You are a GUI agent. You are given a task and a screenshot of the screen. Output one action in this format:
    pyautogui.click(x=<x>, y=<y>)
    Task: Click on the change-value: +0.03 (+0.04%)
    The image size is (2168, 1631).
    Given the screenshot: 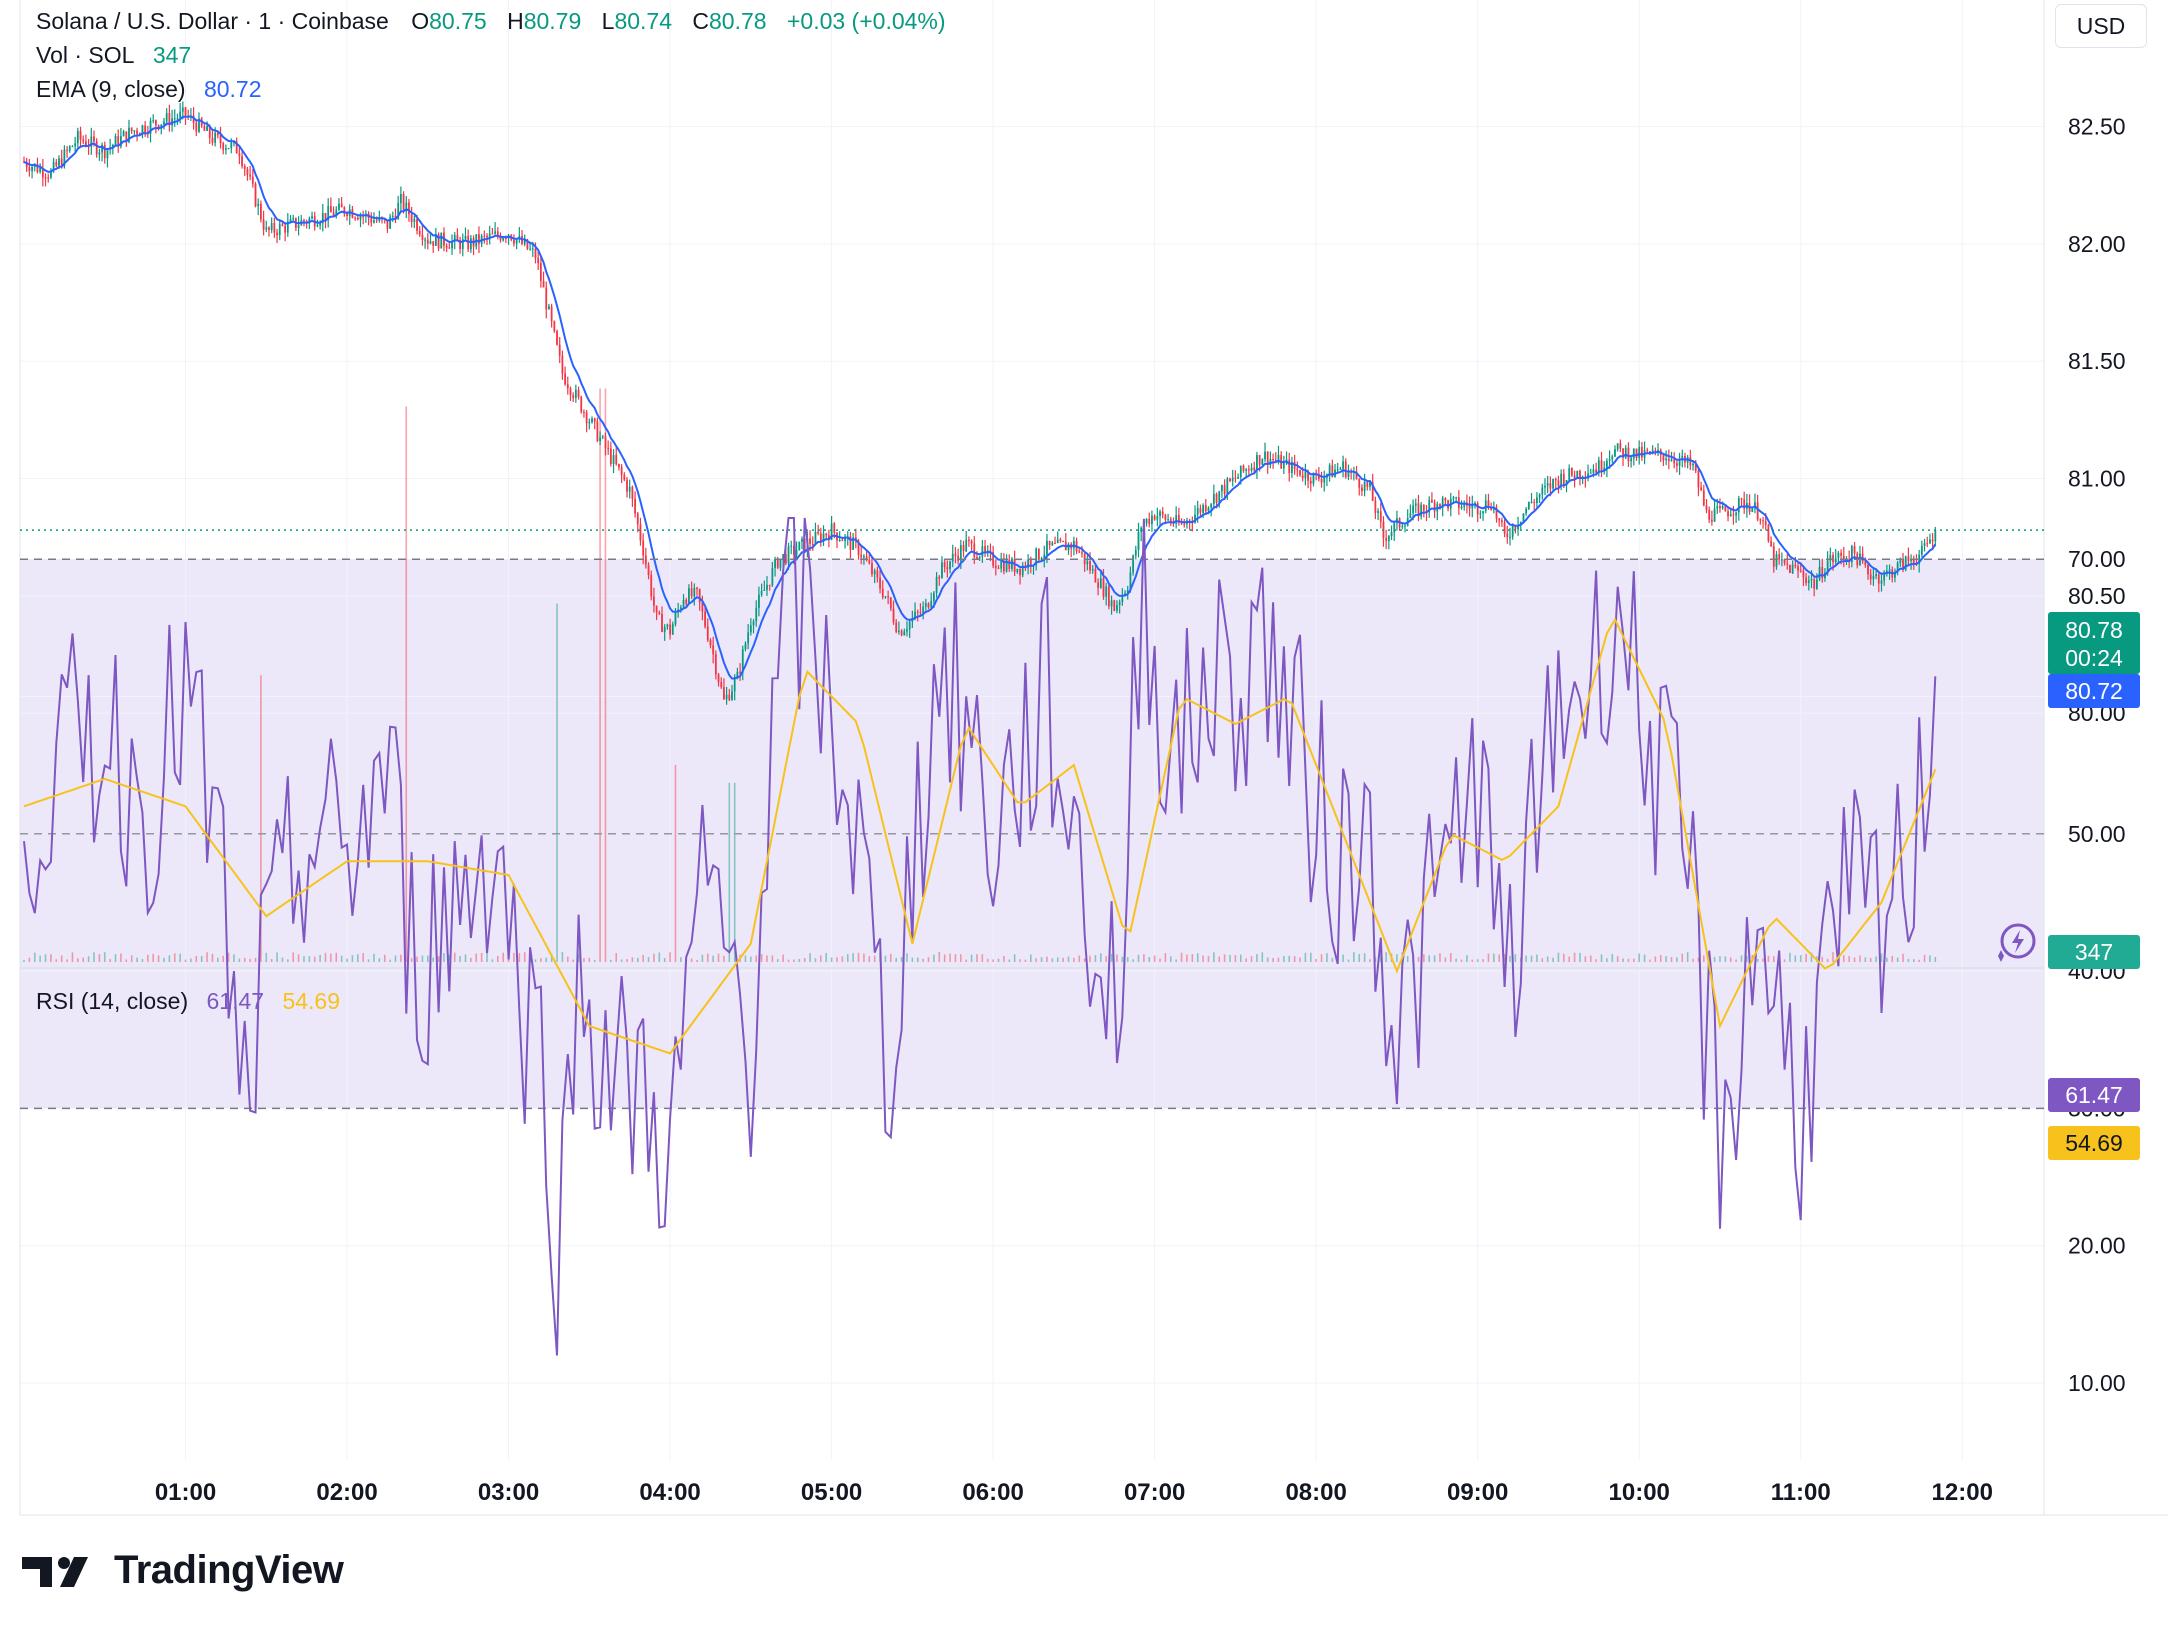 What is the action you would take?
    pyautogui.click(x=866, y=21)
    